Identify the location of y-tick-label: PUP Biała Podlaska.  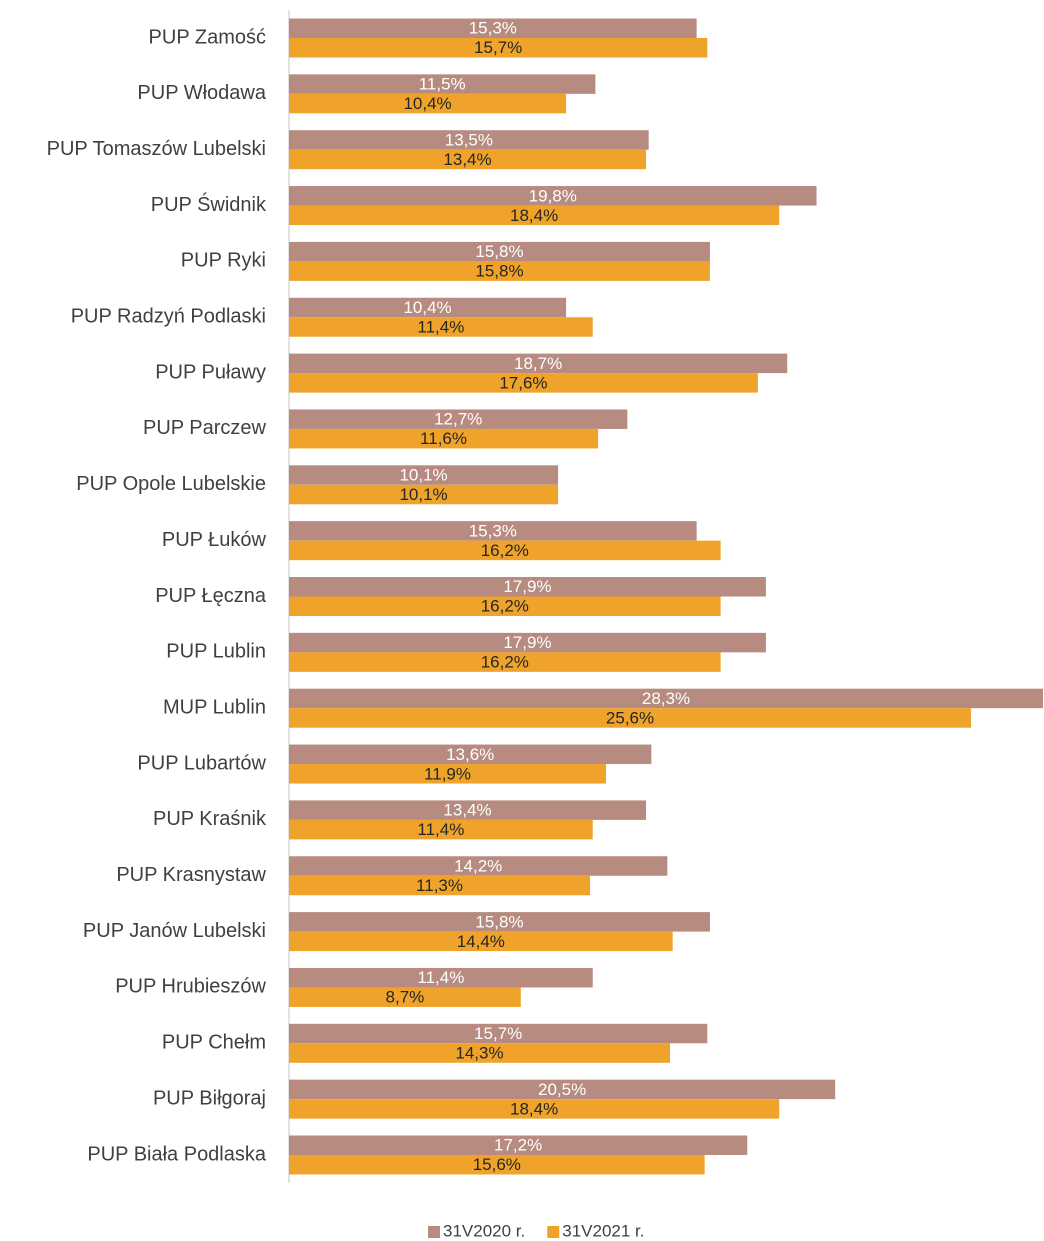
(177, 1154).